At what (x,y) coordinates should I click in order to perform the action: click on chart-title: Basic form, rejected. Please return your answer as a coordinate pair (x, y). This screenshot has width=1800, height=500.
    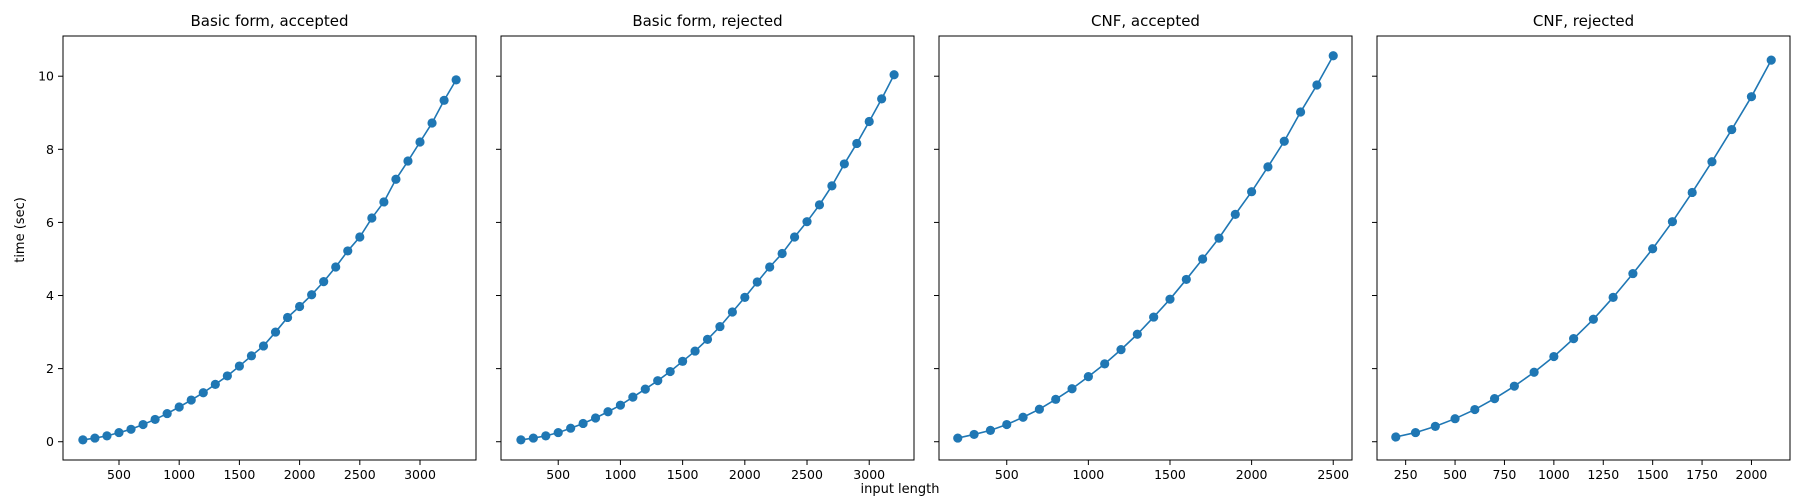
    Looking at the image, I should click on (707, 21).